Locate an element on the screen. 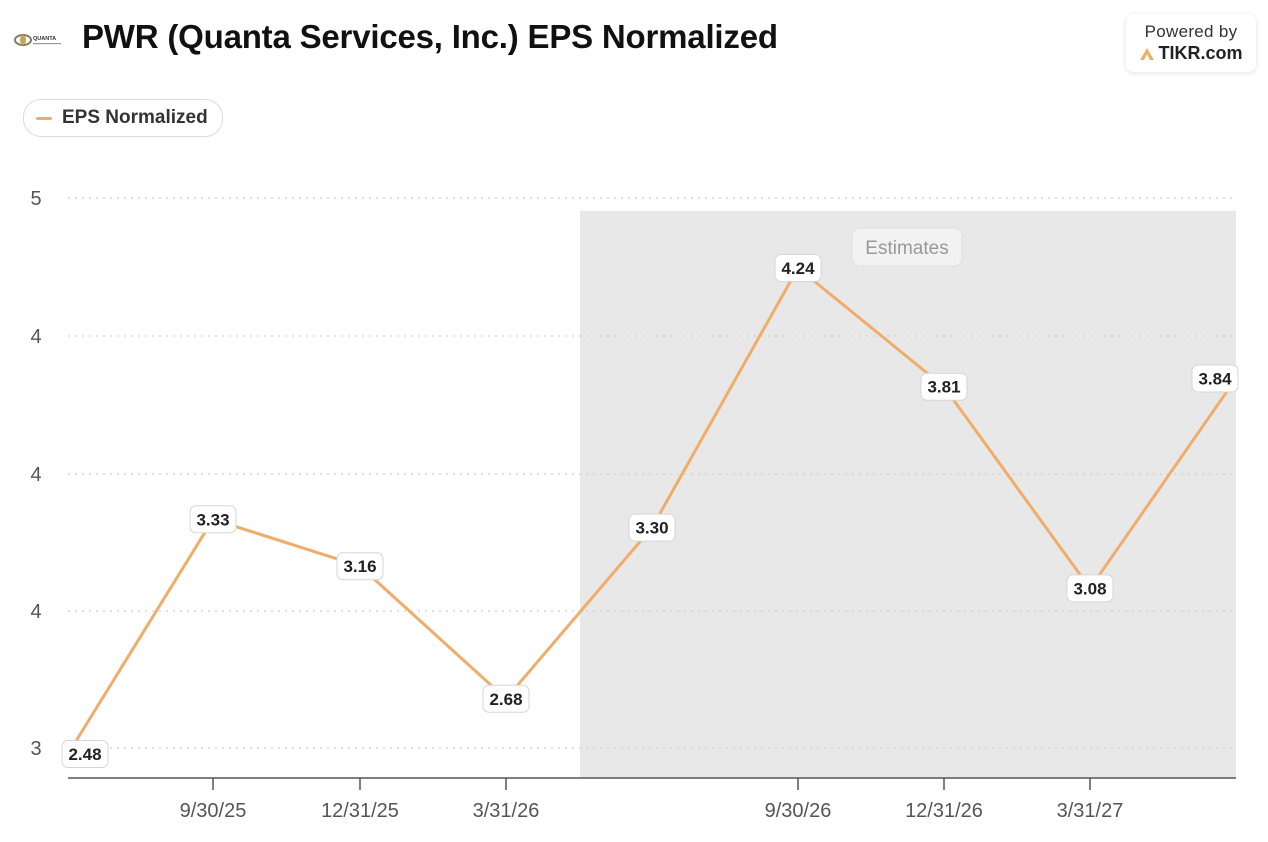 The image size is (1268, 842). legend-label: EPS Normalized is located at coordinates (135, 117).